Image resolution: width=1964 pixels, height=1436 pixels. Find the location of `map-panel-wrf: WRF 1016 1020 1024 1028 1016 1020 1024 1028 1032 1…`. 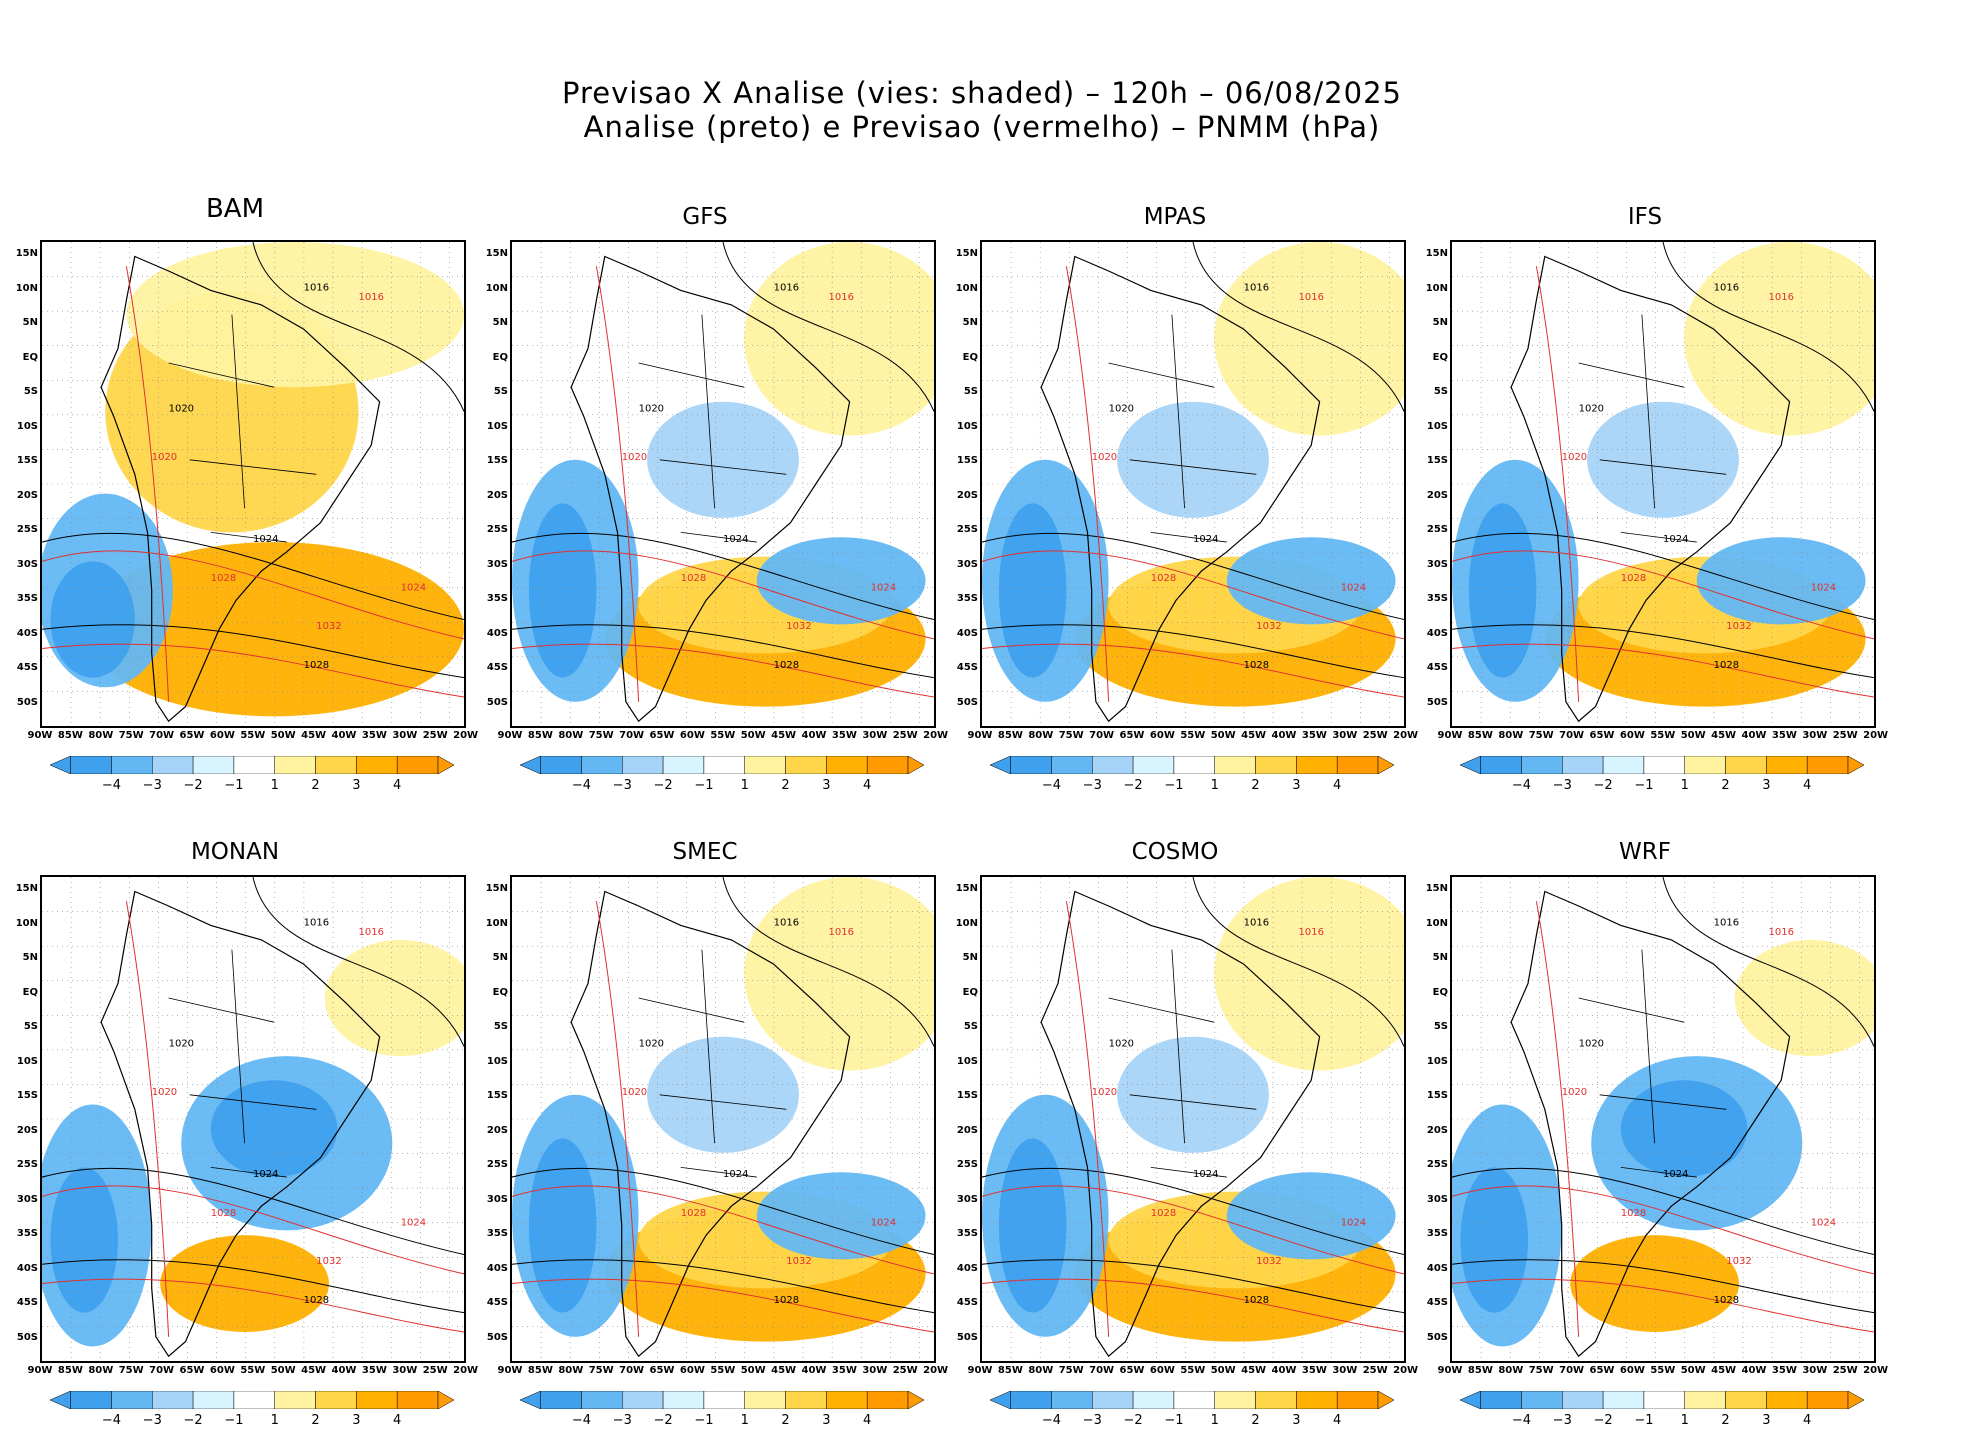

map-panel-wrf: WRF 1016 1020 1024 1028 1016 1020 1024 1028 1032 1… is located at coordinates (1649, 1126).